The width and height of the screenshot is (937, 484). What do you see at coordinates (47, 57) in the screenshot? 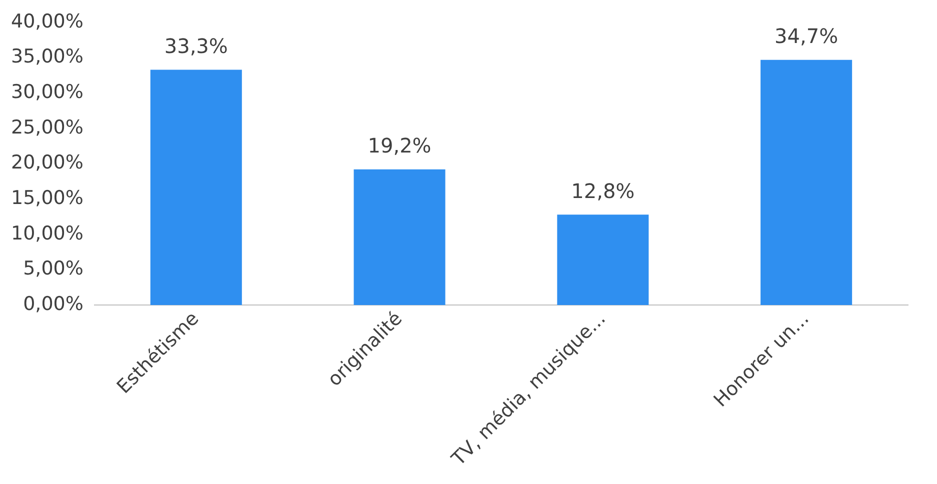
I see `y-tick-label: 35,00%` at bounding box center [47, 57].